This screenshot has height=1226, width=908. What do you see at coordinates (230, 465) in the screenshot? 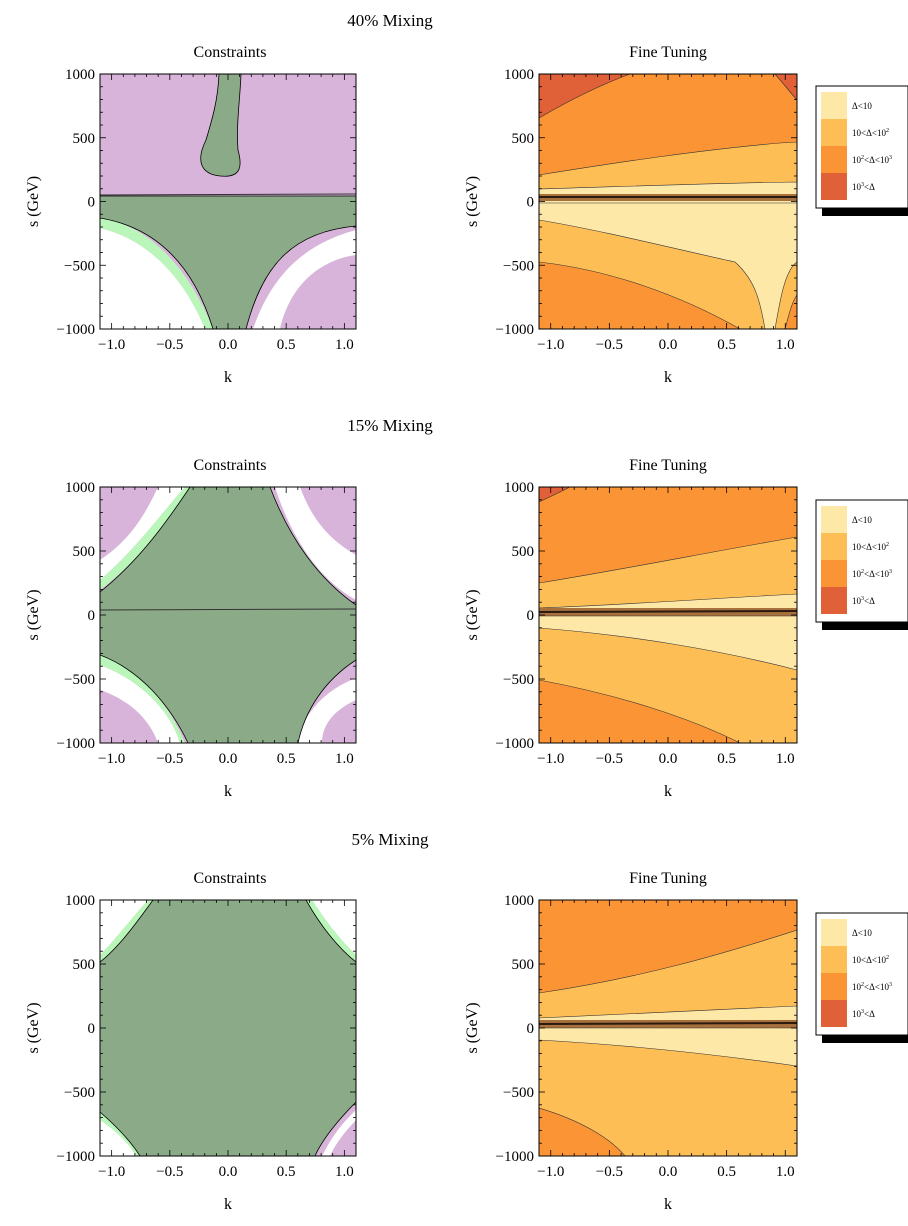
I see `panel-title: Constraints` at bounding box center [230, 465].